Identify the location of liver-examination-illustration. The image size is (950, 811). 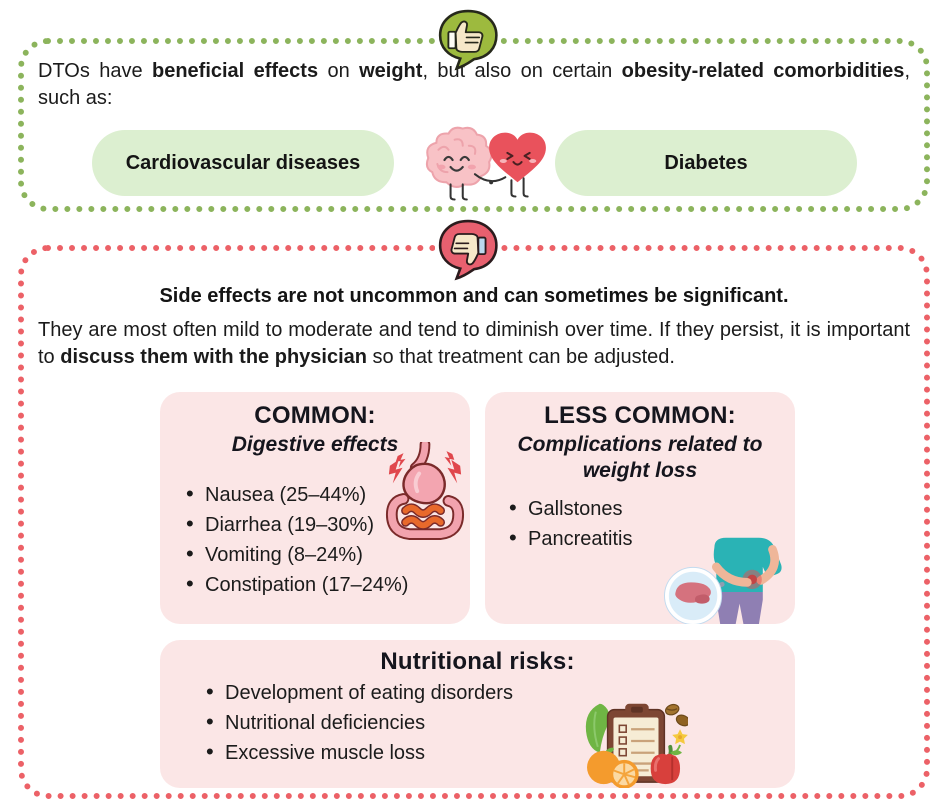
(726, 578).